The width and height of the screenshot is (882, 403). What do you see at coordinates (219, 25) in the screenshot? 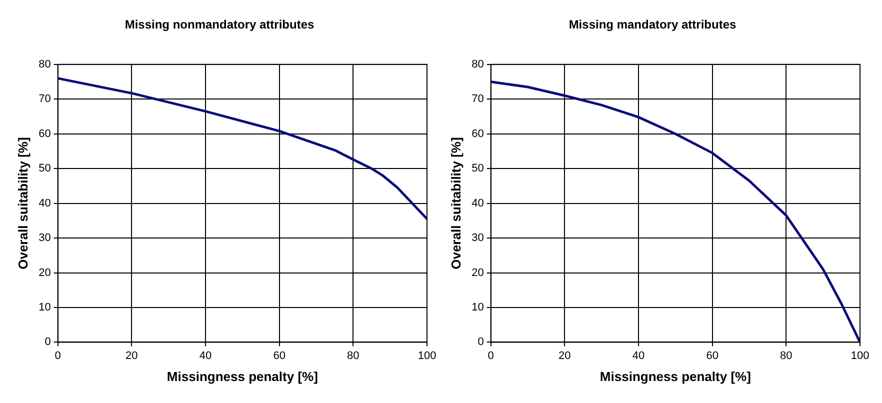
I see `chart-title: Missing nonmandatory attributes` at bounding box center [219, 25].